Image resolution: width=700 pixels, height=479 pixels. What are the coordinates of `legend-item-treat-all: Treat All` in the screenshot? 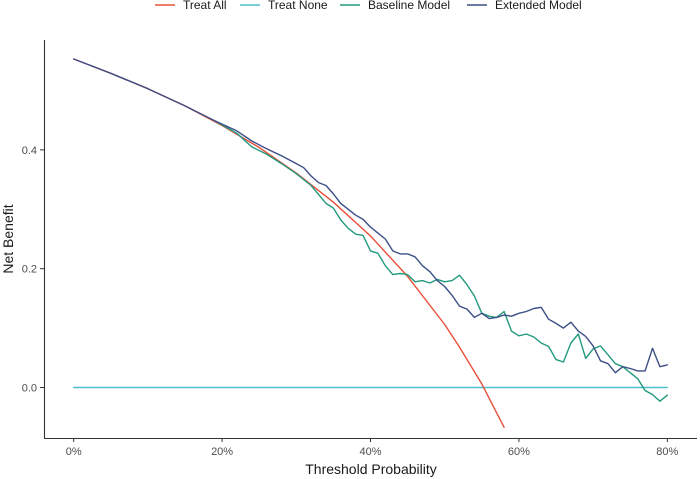 It's located at (191, 6).